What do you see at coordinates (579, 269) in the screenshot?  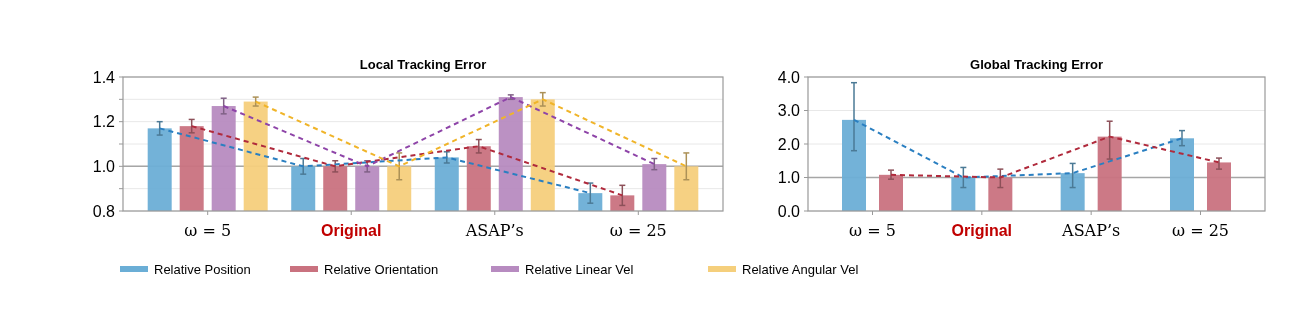 I see `legend-label: Relative Linear Vel` at bounding box center [579, 269].